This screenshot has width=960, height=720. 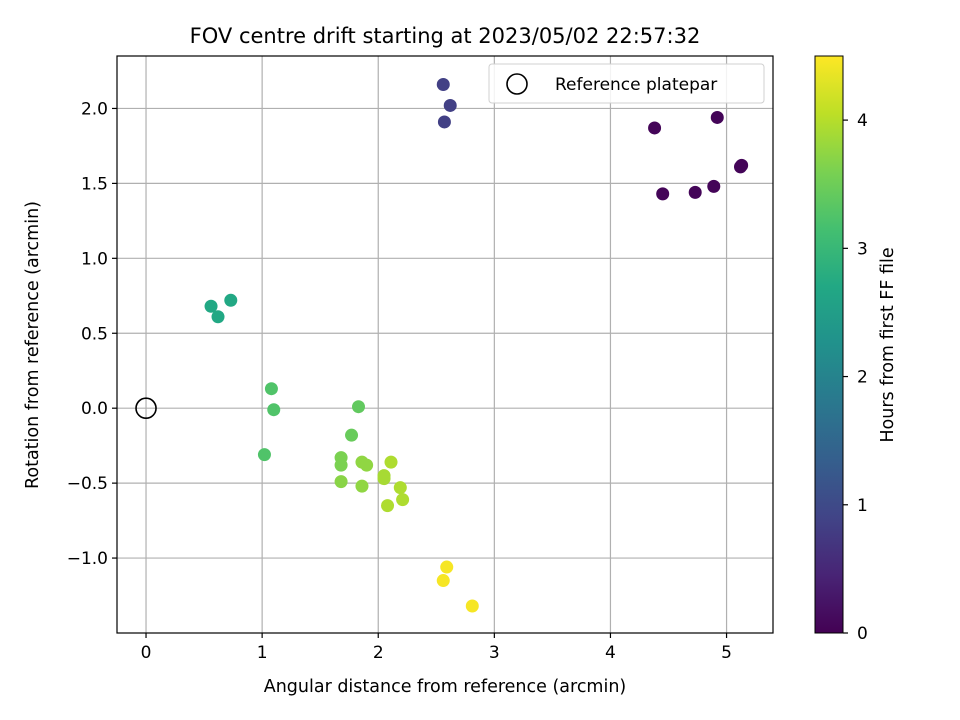 What do you see at coordinates (94, 109) in the screenshot?
I see `y-tick-label: 2.0` at bounding box center [94, 109].